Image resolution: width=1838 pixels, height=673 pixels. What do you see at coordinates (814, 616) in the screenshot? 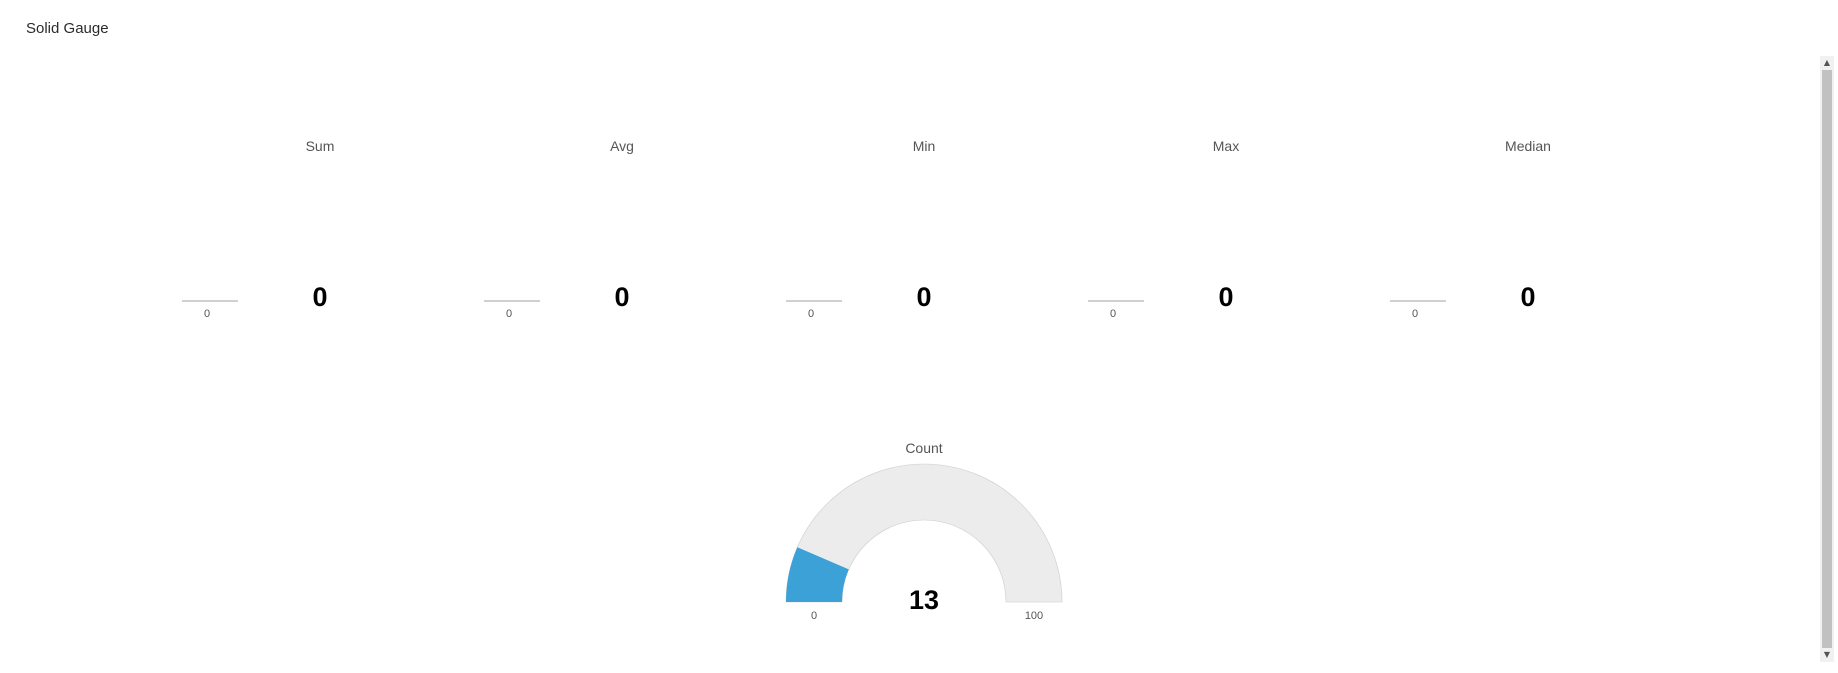
I see `count-gauge-min-label: 0` at bounding box center [814, 616].